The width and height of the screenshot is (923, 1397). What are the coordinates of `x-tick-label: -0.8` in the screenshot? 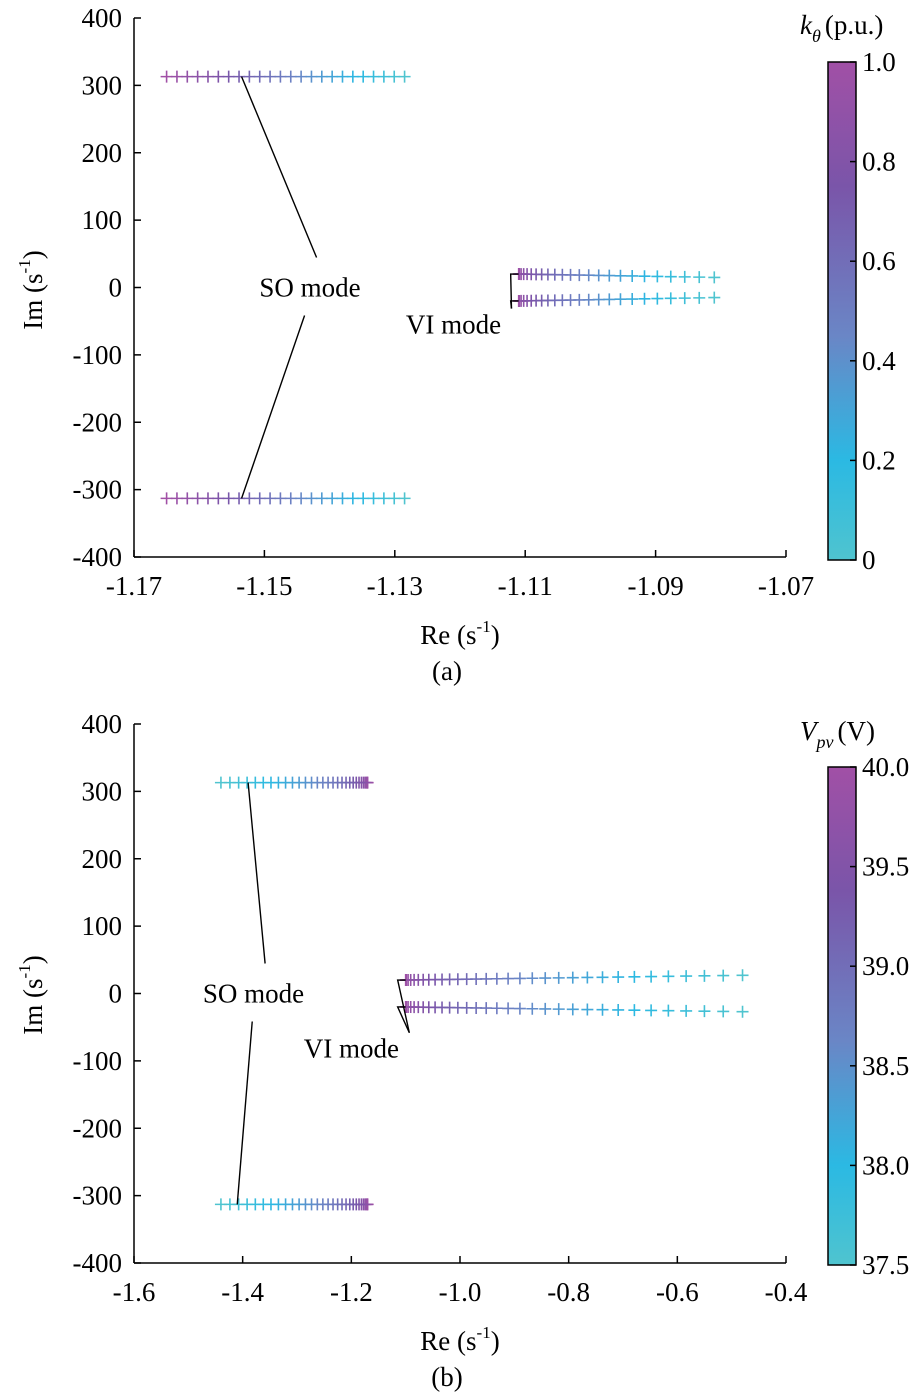 It's located at (568, 1292).